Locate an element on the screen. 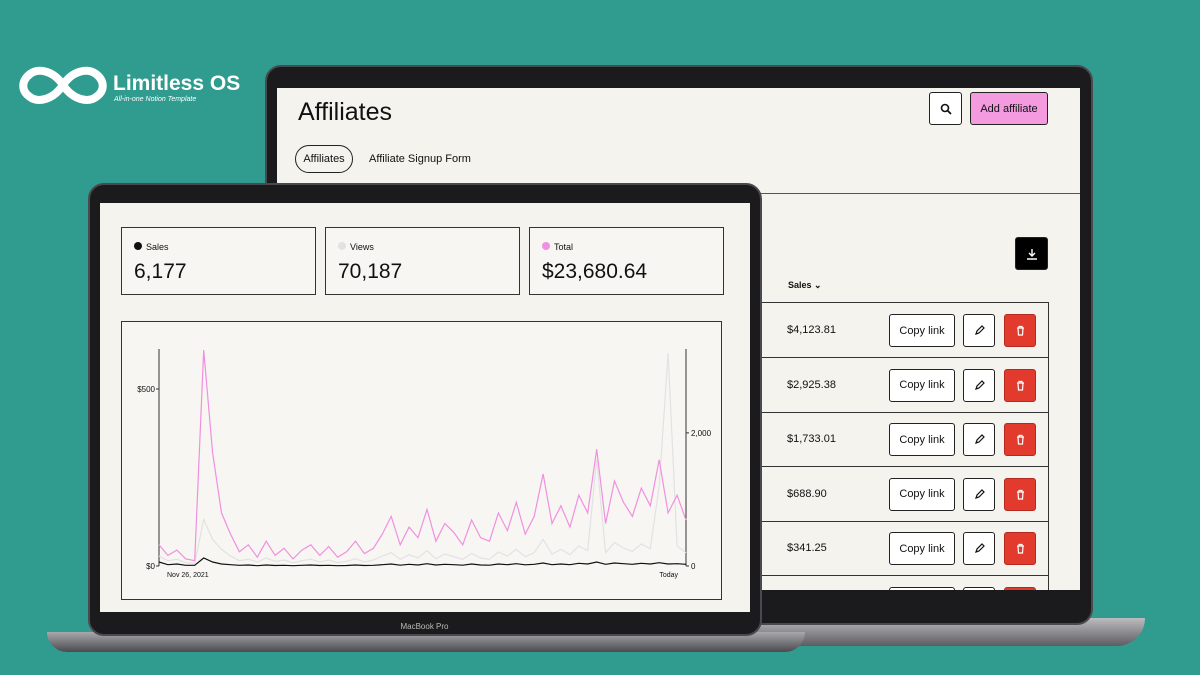 The image size is (1200, 675). table-row: $4,123.81 Copy link is located at coordinates (897, 330).